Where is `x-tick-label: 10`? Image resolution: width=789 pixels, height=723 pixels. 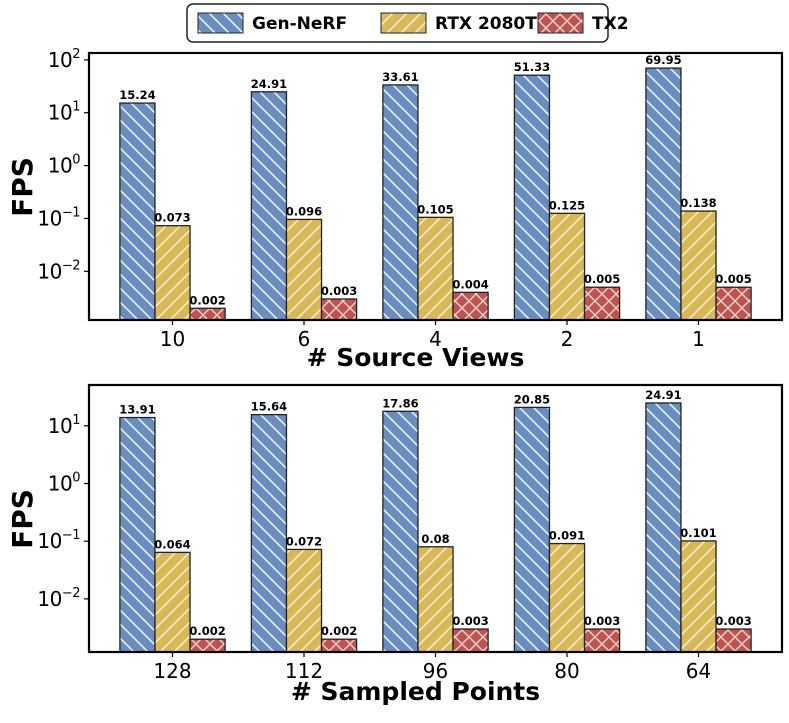 x-tick-label: 10 is located at coordinates (172, 339).